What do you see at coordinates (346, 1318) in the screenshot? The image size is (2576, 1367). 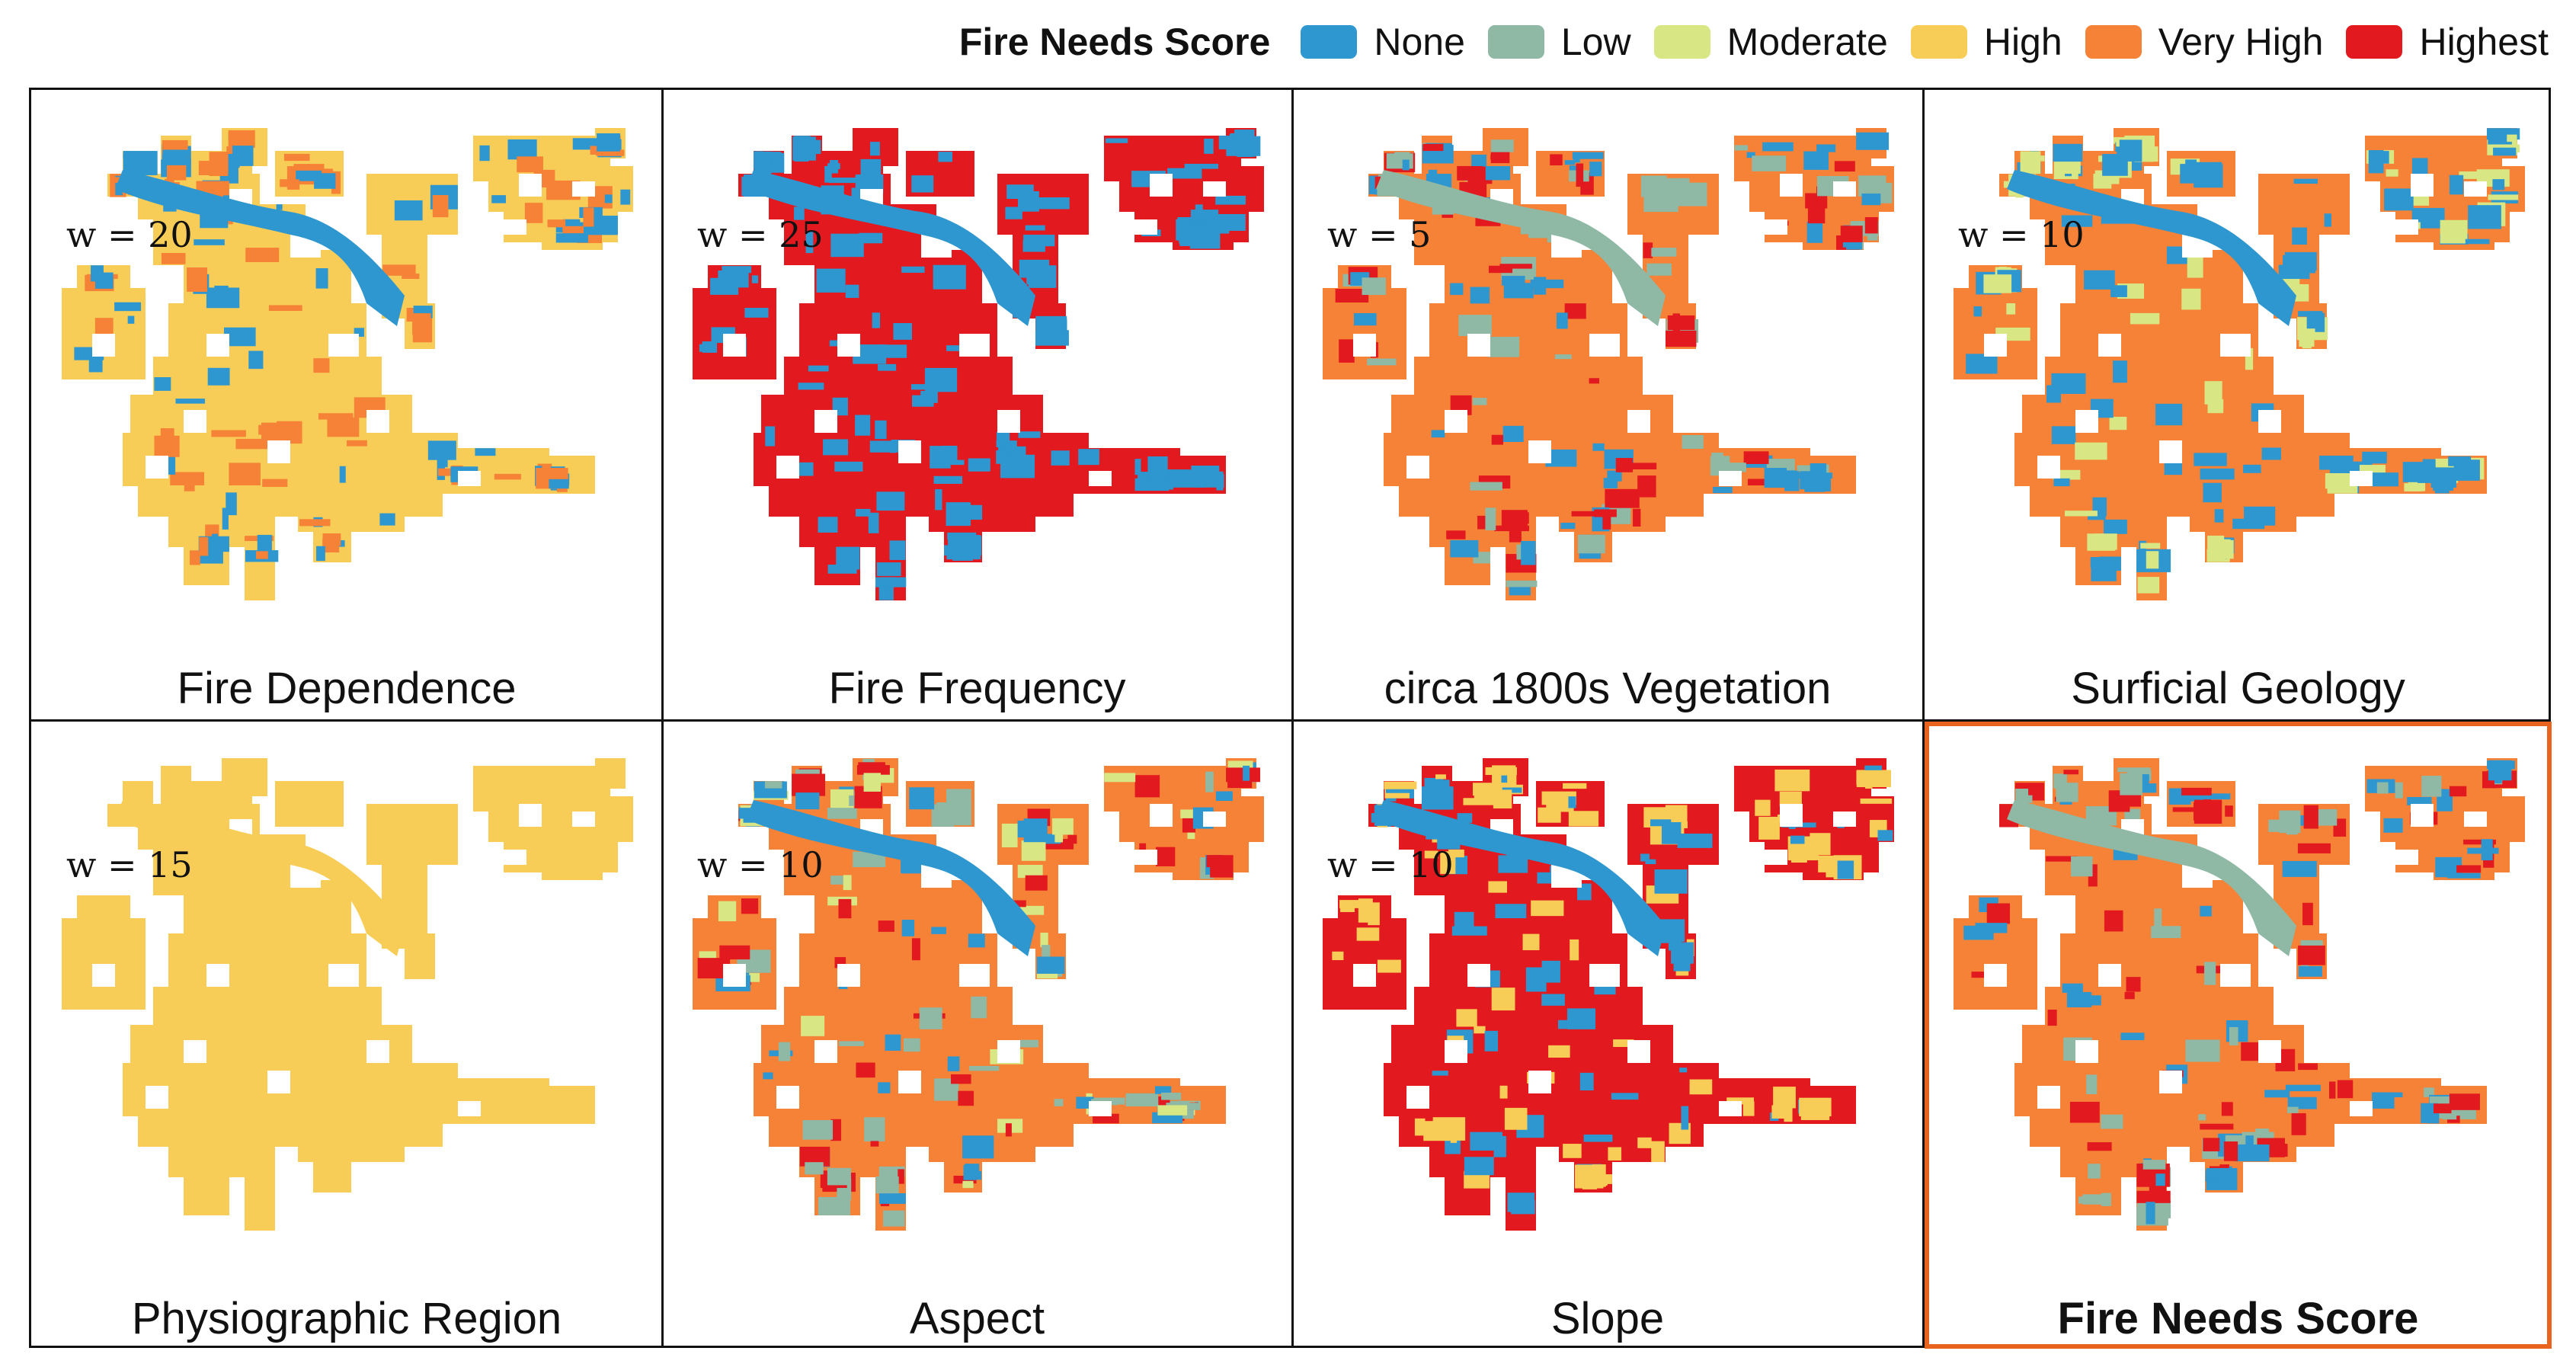 I see `panel-title: Physiographic Region` at bounding box center [346, 1318].